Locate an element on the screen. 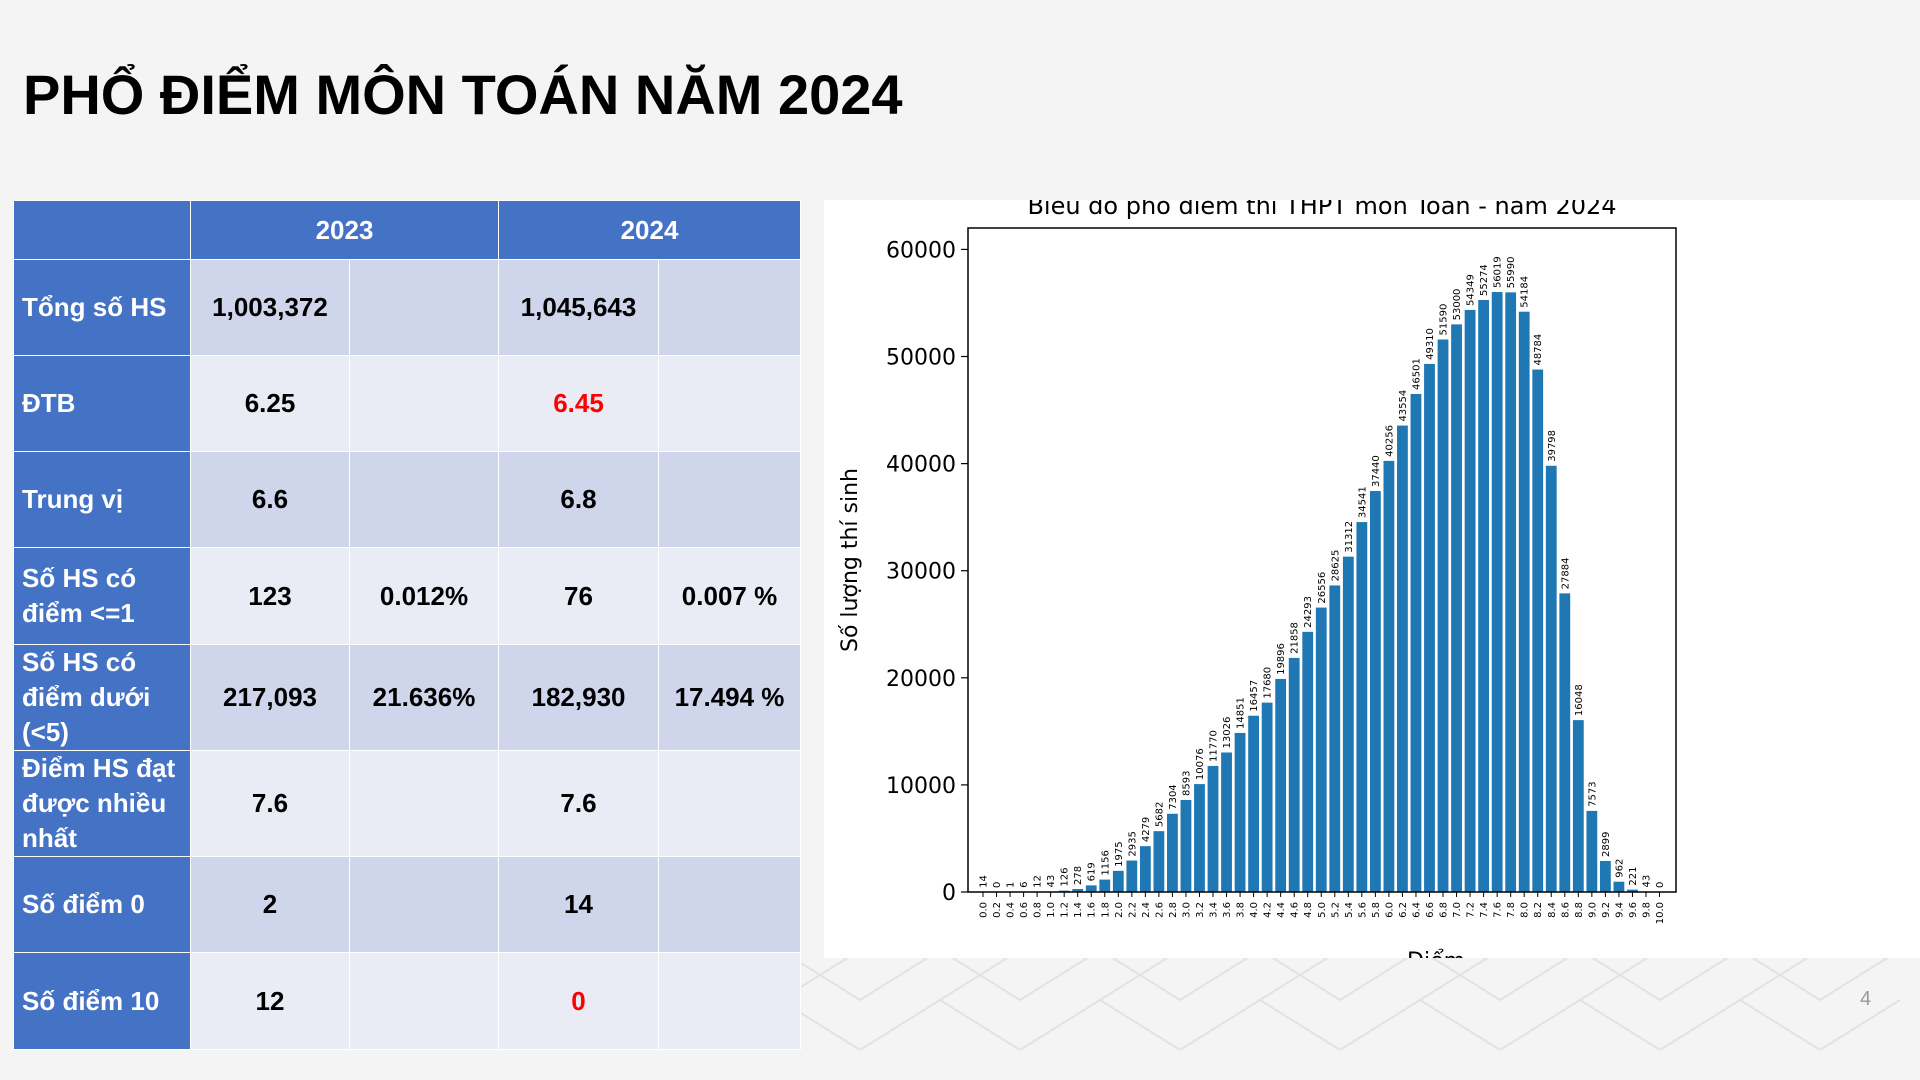  data-label: 962 is located at coordinates (1619, 868).